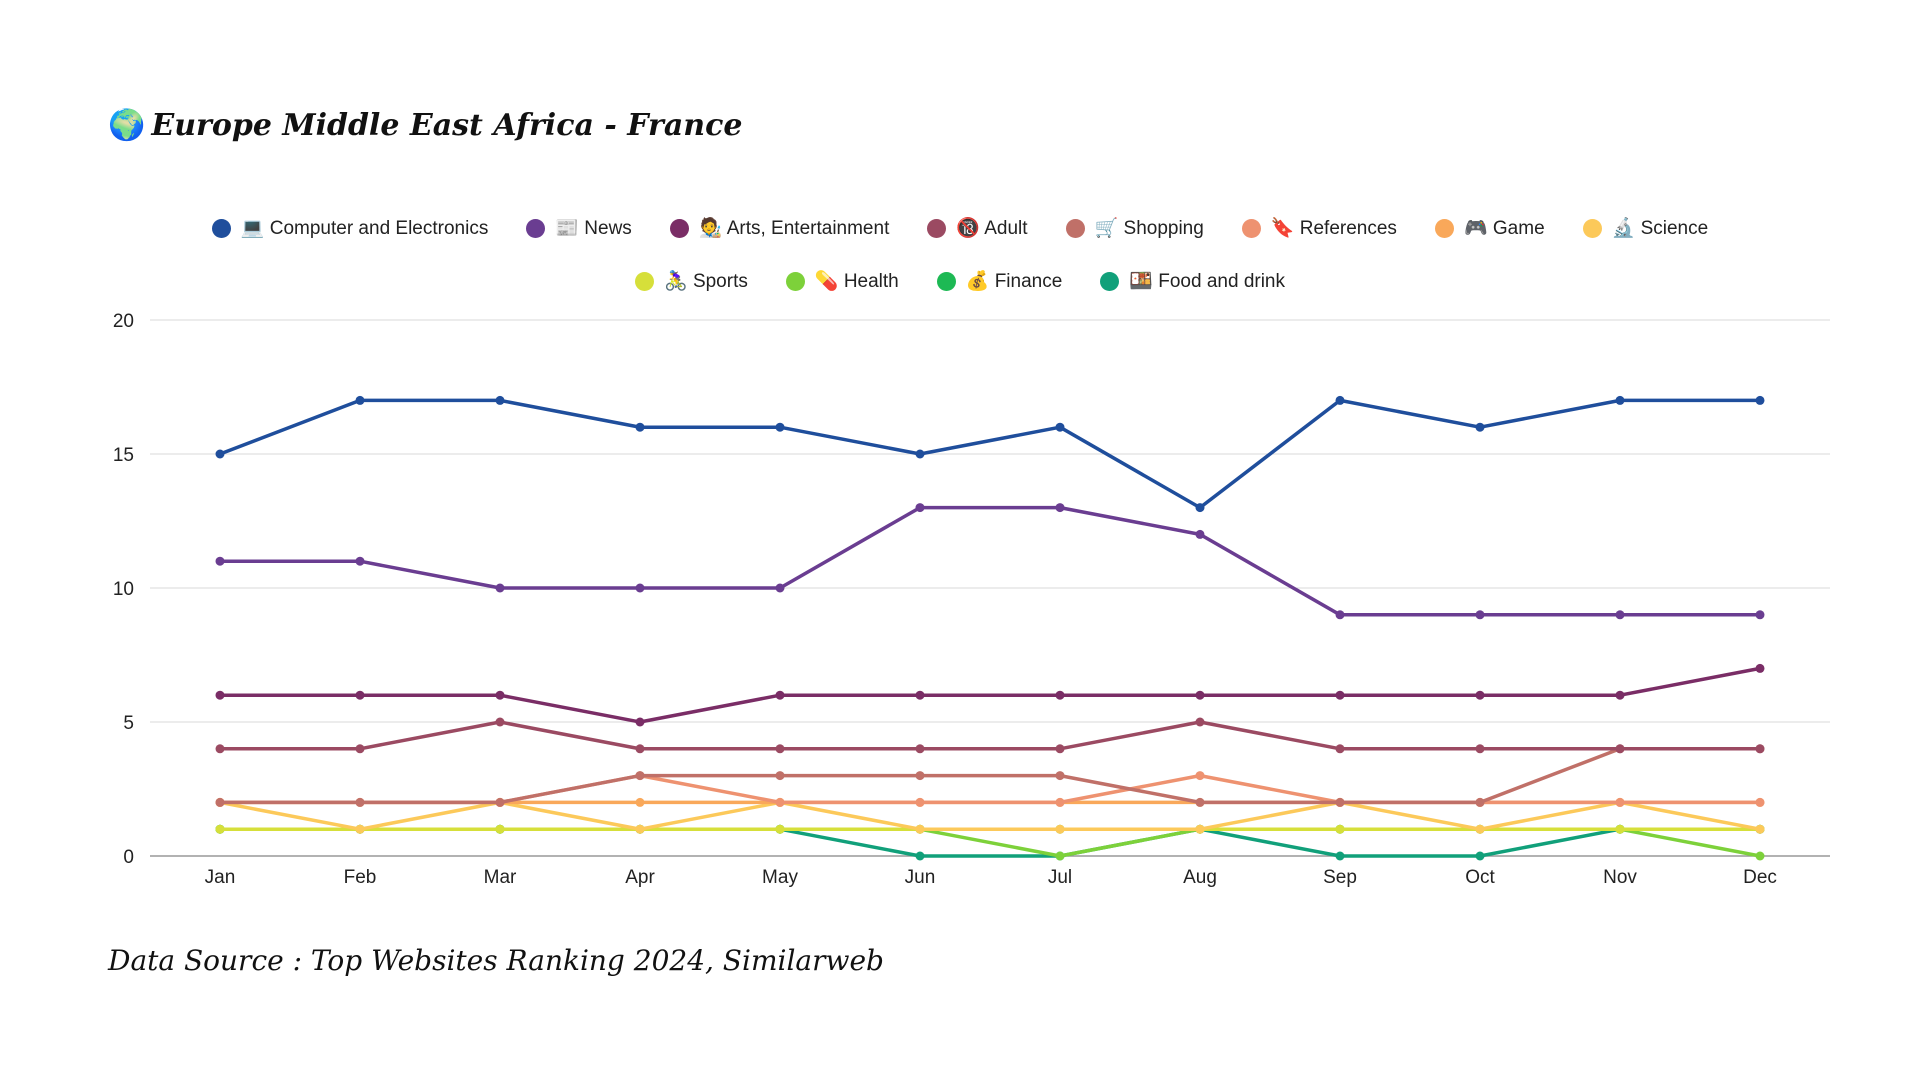 The height and width of the screenshot is (1080, 1920). What do you see at coordinates (500, 695) in the screenshot?
I see `data-point-arts-entertainment-mar` at bounding box center [500, 695].